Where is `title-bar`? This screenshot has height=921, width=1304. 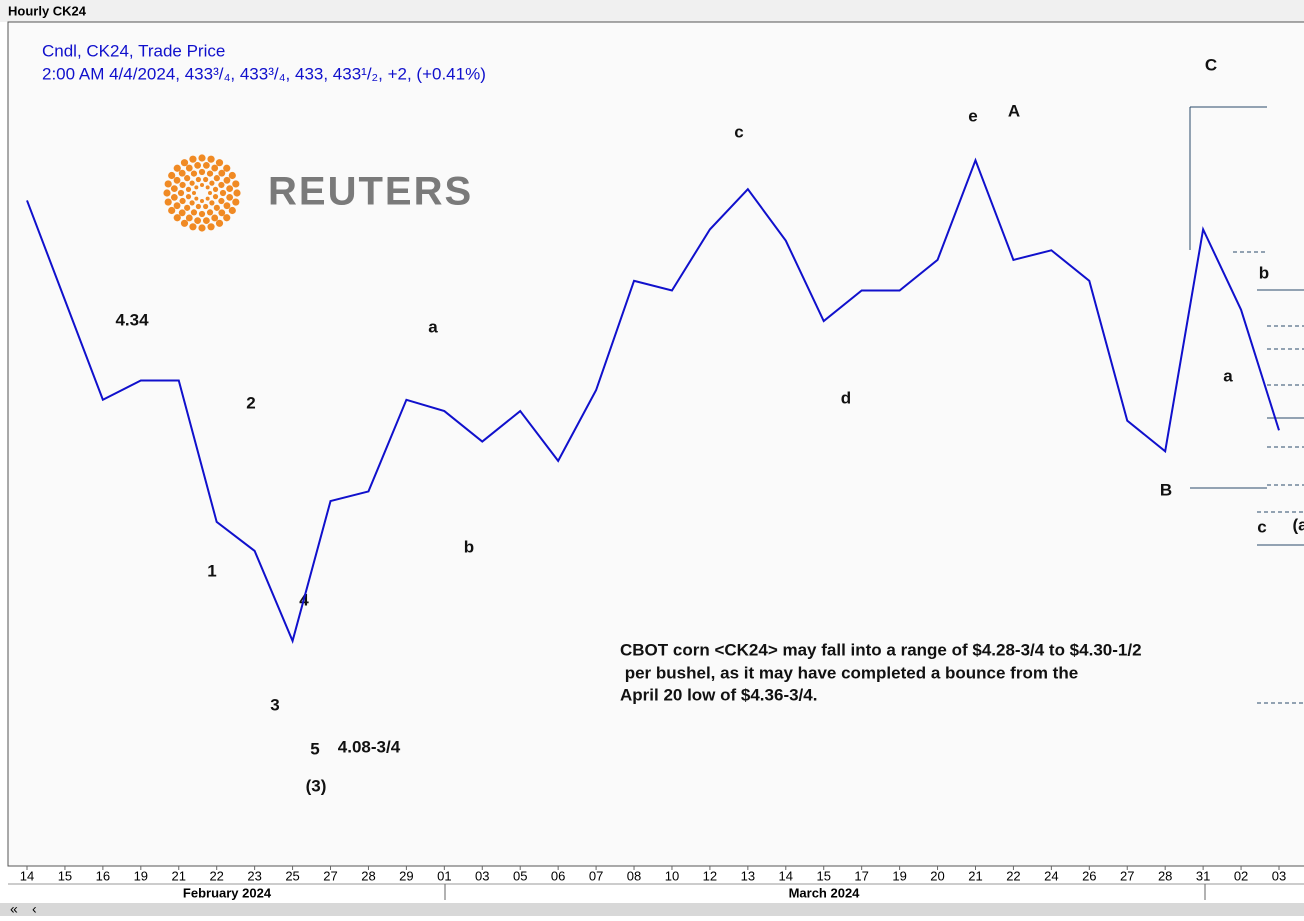
title-bar is located at coordinates (652, 11).